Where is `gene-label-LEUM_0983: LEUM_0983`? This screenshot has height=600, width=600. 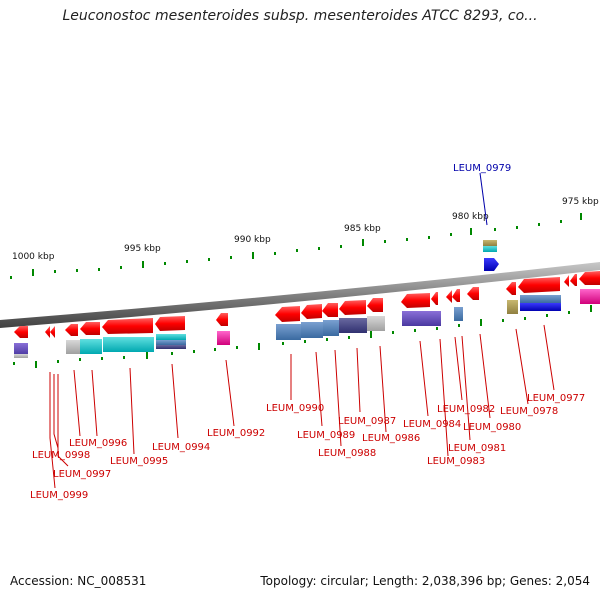
gene-label-LEUM_0983: LEUM_0983 is located at coordinates (456, 461).